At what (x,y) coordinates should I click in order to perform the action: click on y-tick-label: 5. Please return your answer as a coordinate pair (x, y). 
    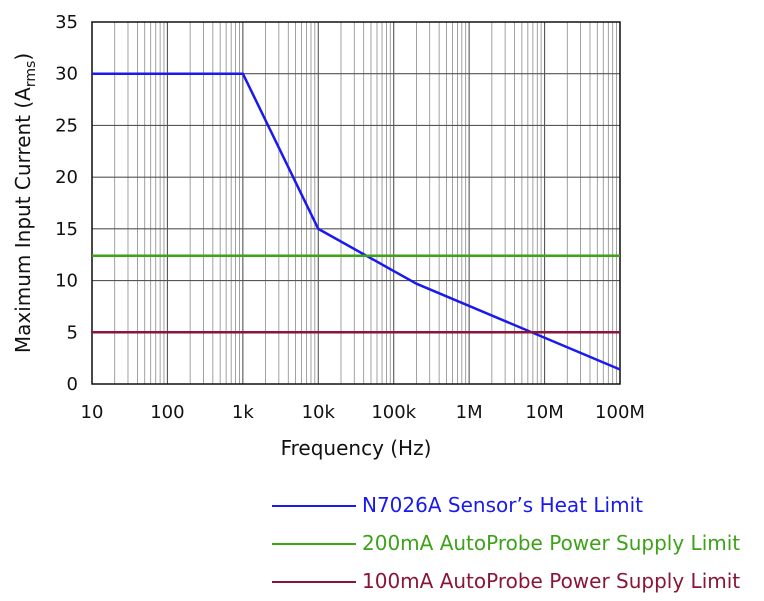
    Looking at the image, I should click on (72, 332).